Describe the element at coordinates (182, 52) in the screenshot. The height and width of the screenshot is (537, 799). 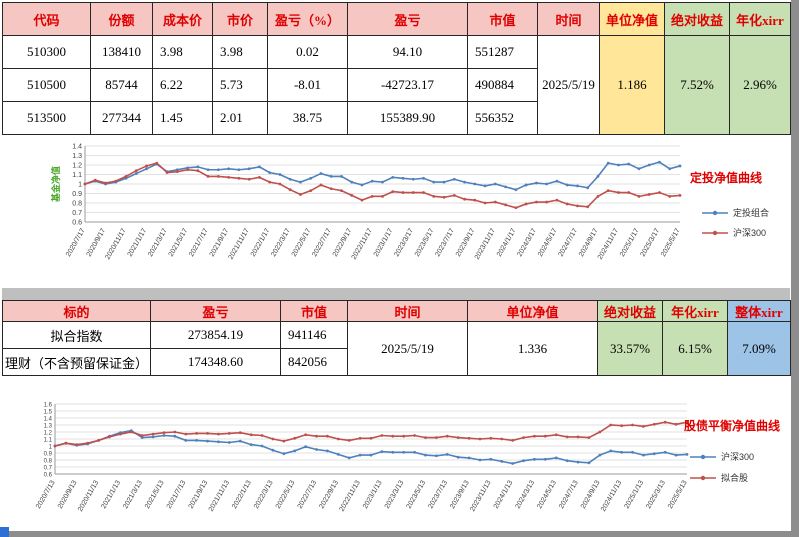
I see `cell-cost-price: 3.98` at that location.